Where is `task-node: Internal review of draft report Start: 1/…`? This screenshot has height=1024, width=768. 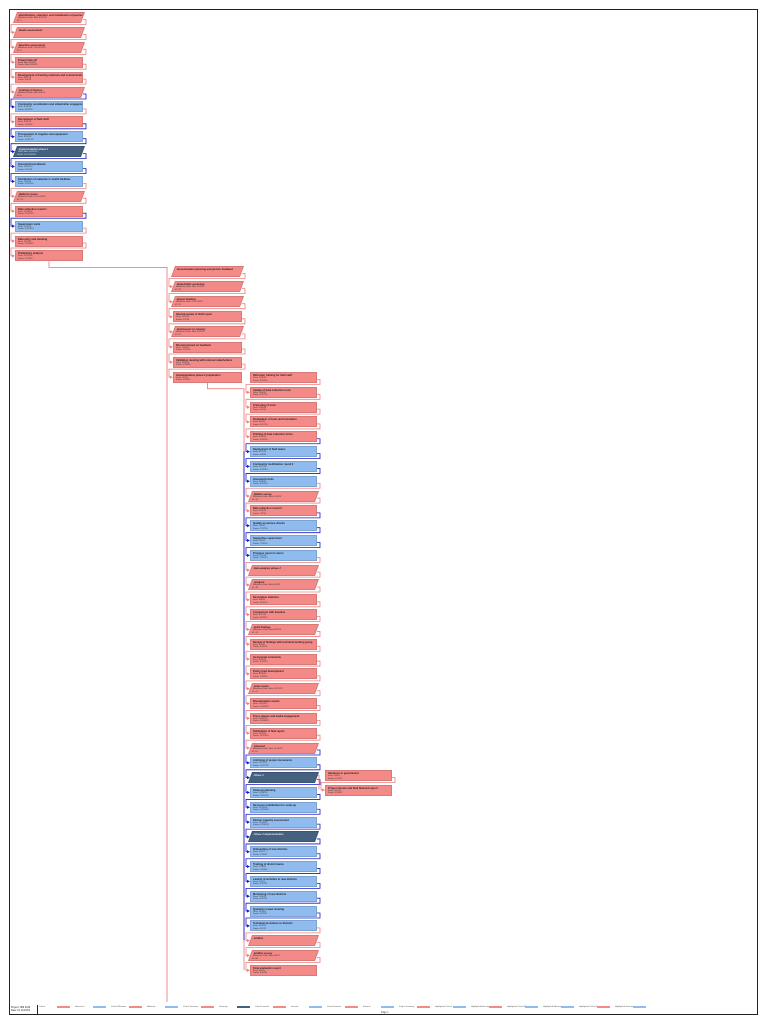
task-node: Internal review of draft report Start: 1/… is located at coordinates (207, 317).